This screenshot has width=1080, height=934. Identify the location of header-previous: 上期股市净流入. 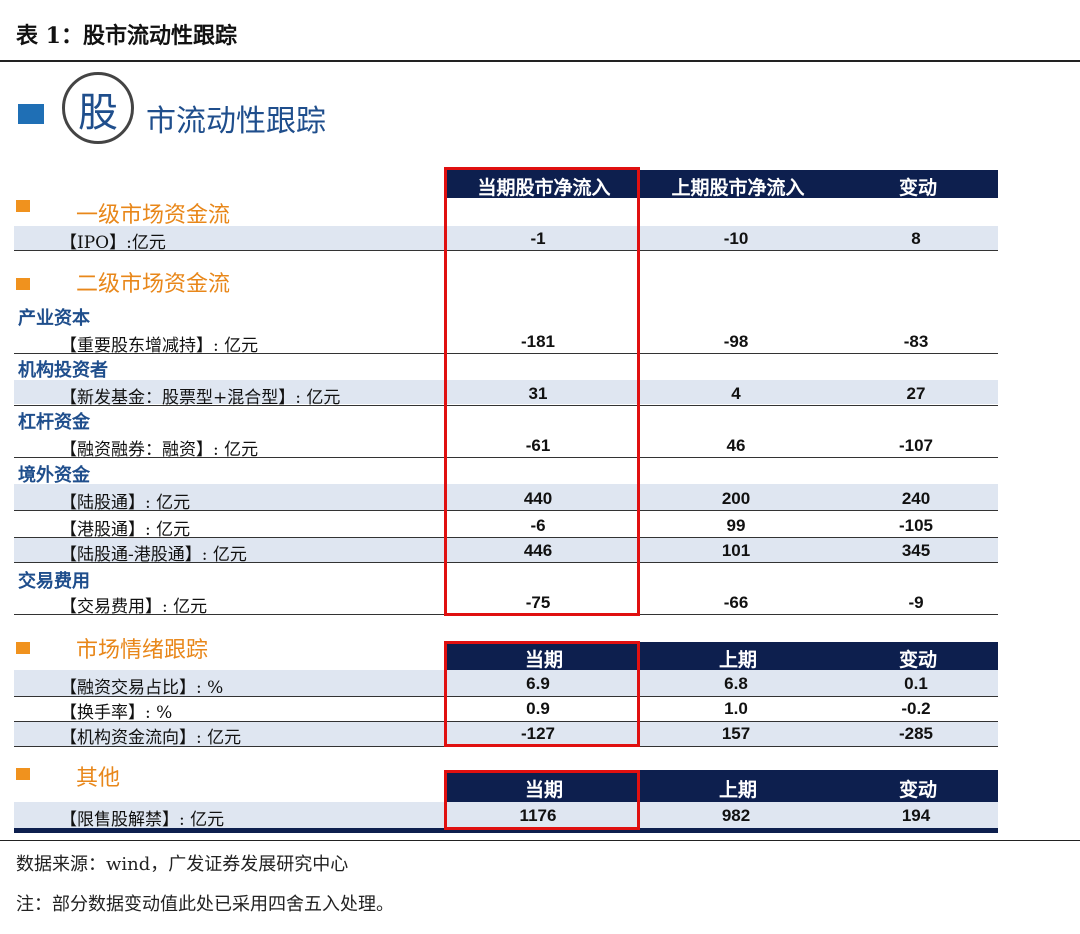
(738, 188).